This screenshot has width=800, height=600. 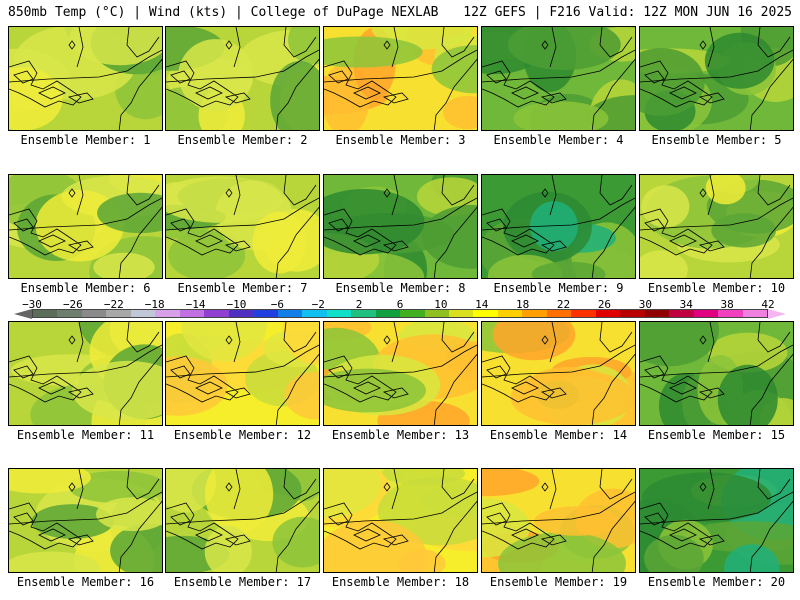 I want to click on ensemble-member-label: Ensemble Member: 12, so click(x=242, y=435).